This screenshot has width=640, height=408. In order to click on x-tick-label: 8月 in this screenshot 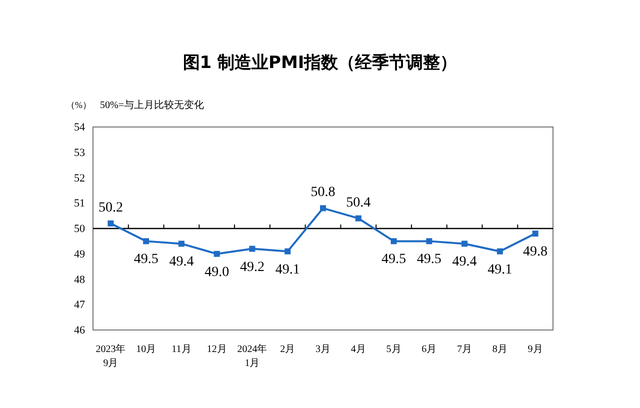, I will do `click(500, 349)`.